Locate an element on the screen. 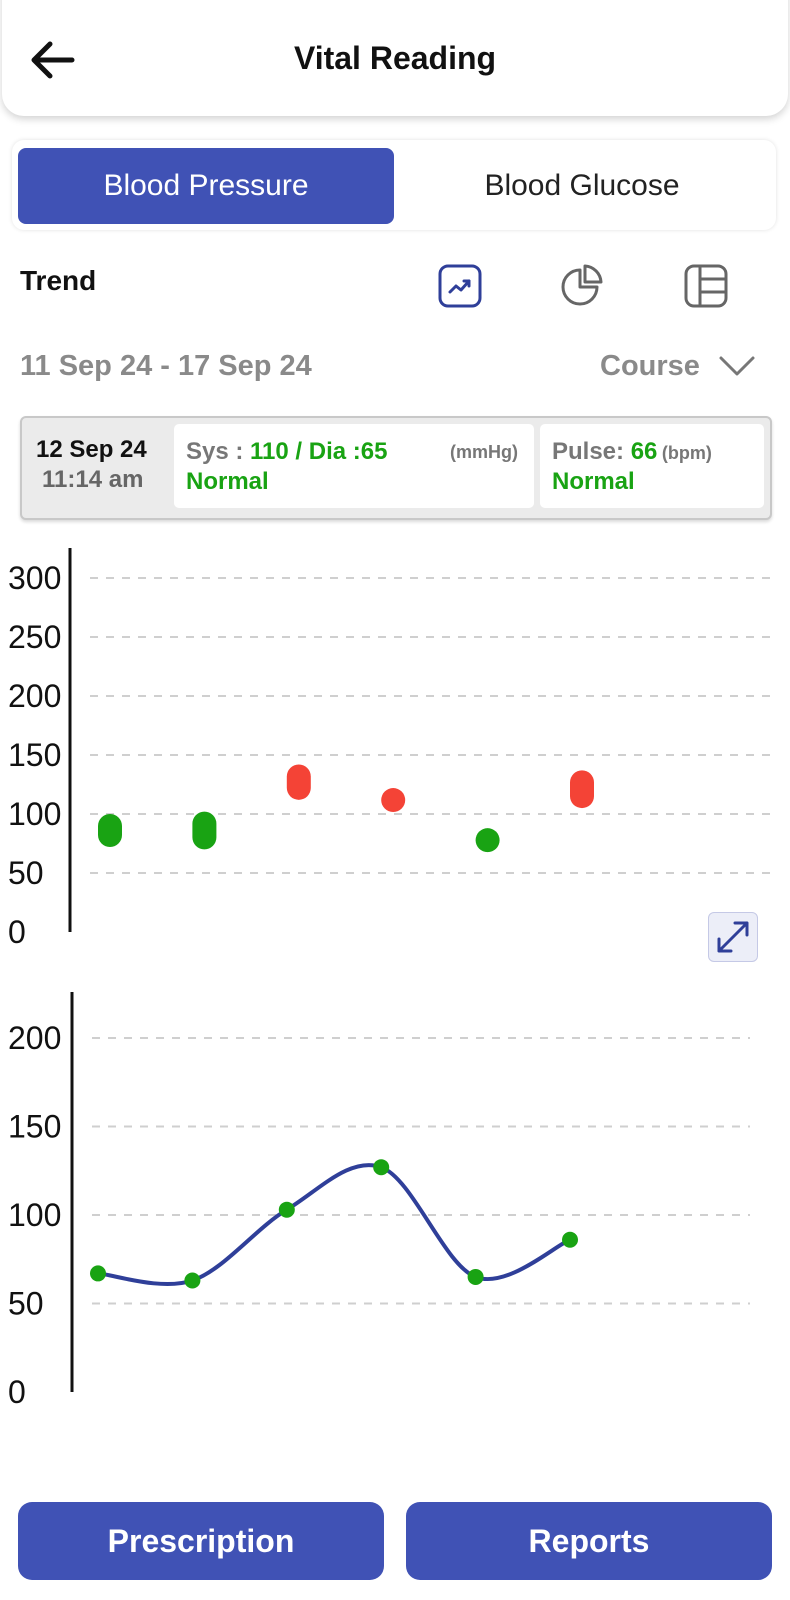 The height and width of the screenshot is (1600, 790). back-arrow-icon is located at coordinates (53, 60).